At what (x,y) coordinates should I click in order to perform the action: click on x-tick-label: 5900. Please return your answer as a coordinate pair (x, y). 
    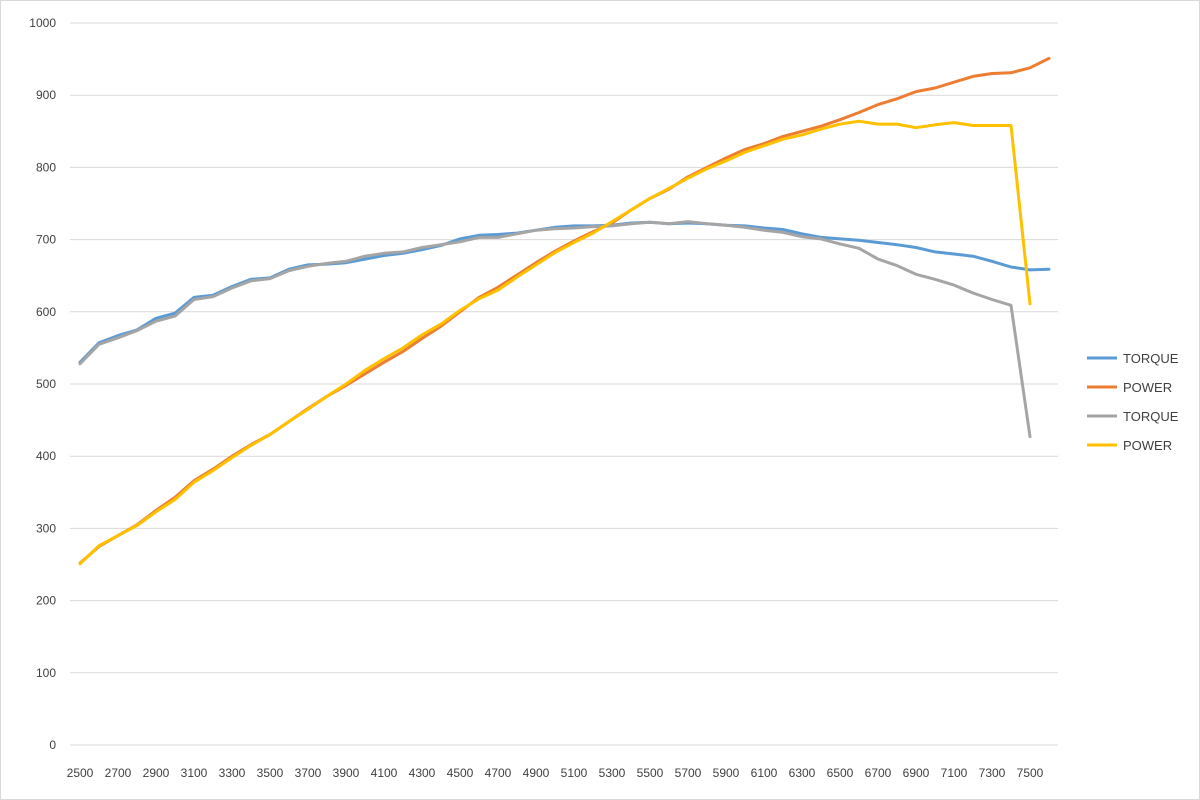
    Looking at the image, I should click on (726, 773).